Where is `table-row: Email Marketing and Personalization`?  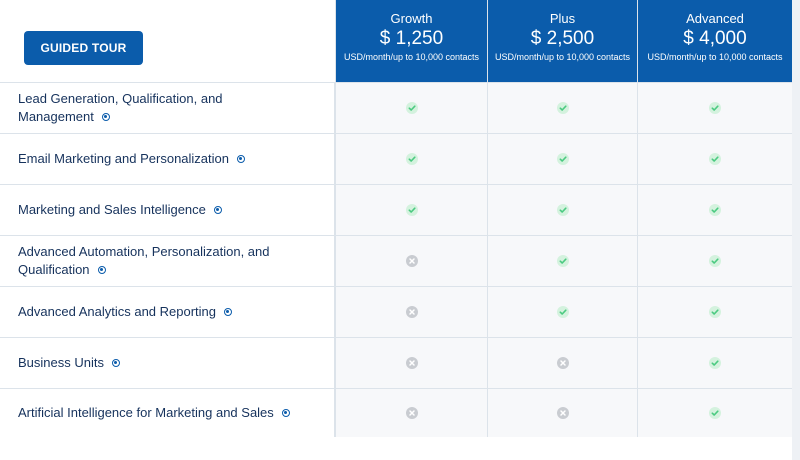 table-row: Email Marketing and Personalization is located at coordinates (400, 158).